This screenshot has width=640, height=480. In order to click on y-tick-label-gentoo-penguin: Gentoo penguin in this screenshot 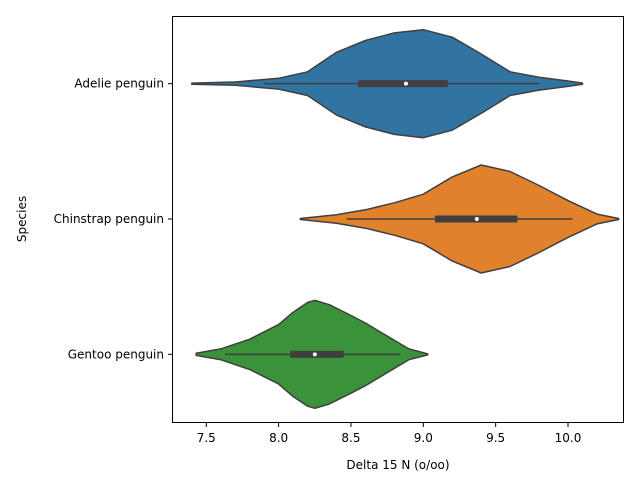, I will do `click(116, 354)`.